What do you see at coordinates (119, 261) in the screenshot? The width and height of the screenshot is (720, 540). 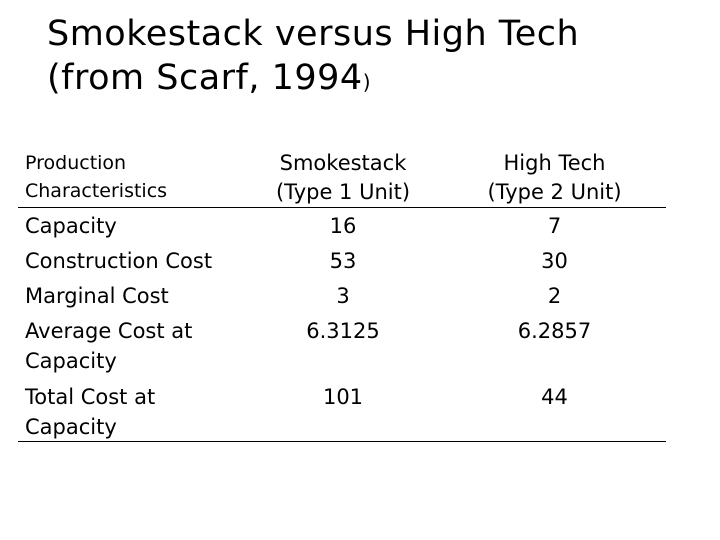 I see `row-label: Construction Cost` at bounding box center [119, 261].